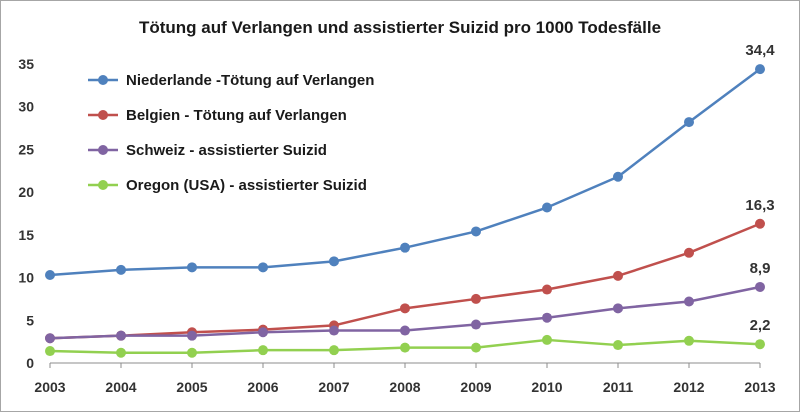  I want to click on y-tick-label: 30, so click(26, 107).